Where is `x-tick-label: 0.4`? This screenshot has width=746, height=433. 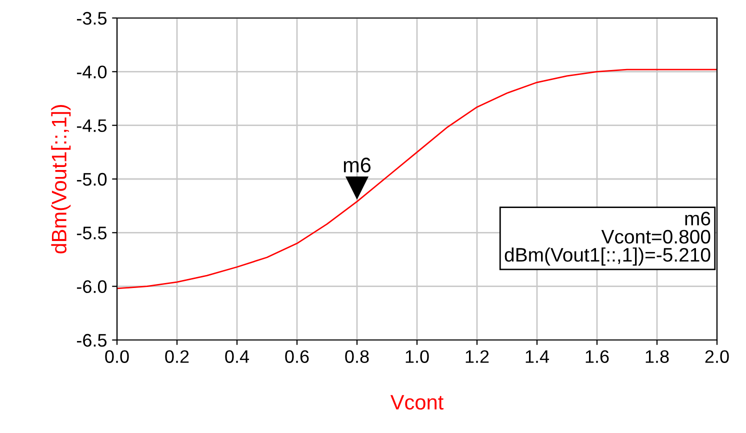
x-tick-label: 0.4 is located at coordinates (237, 356).